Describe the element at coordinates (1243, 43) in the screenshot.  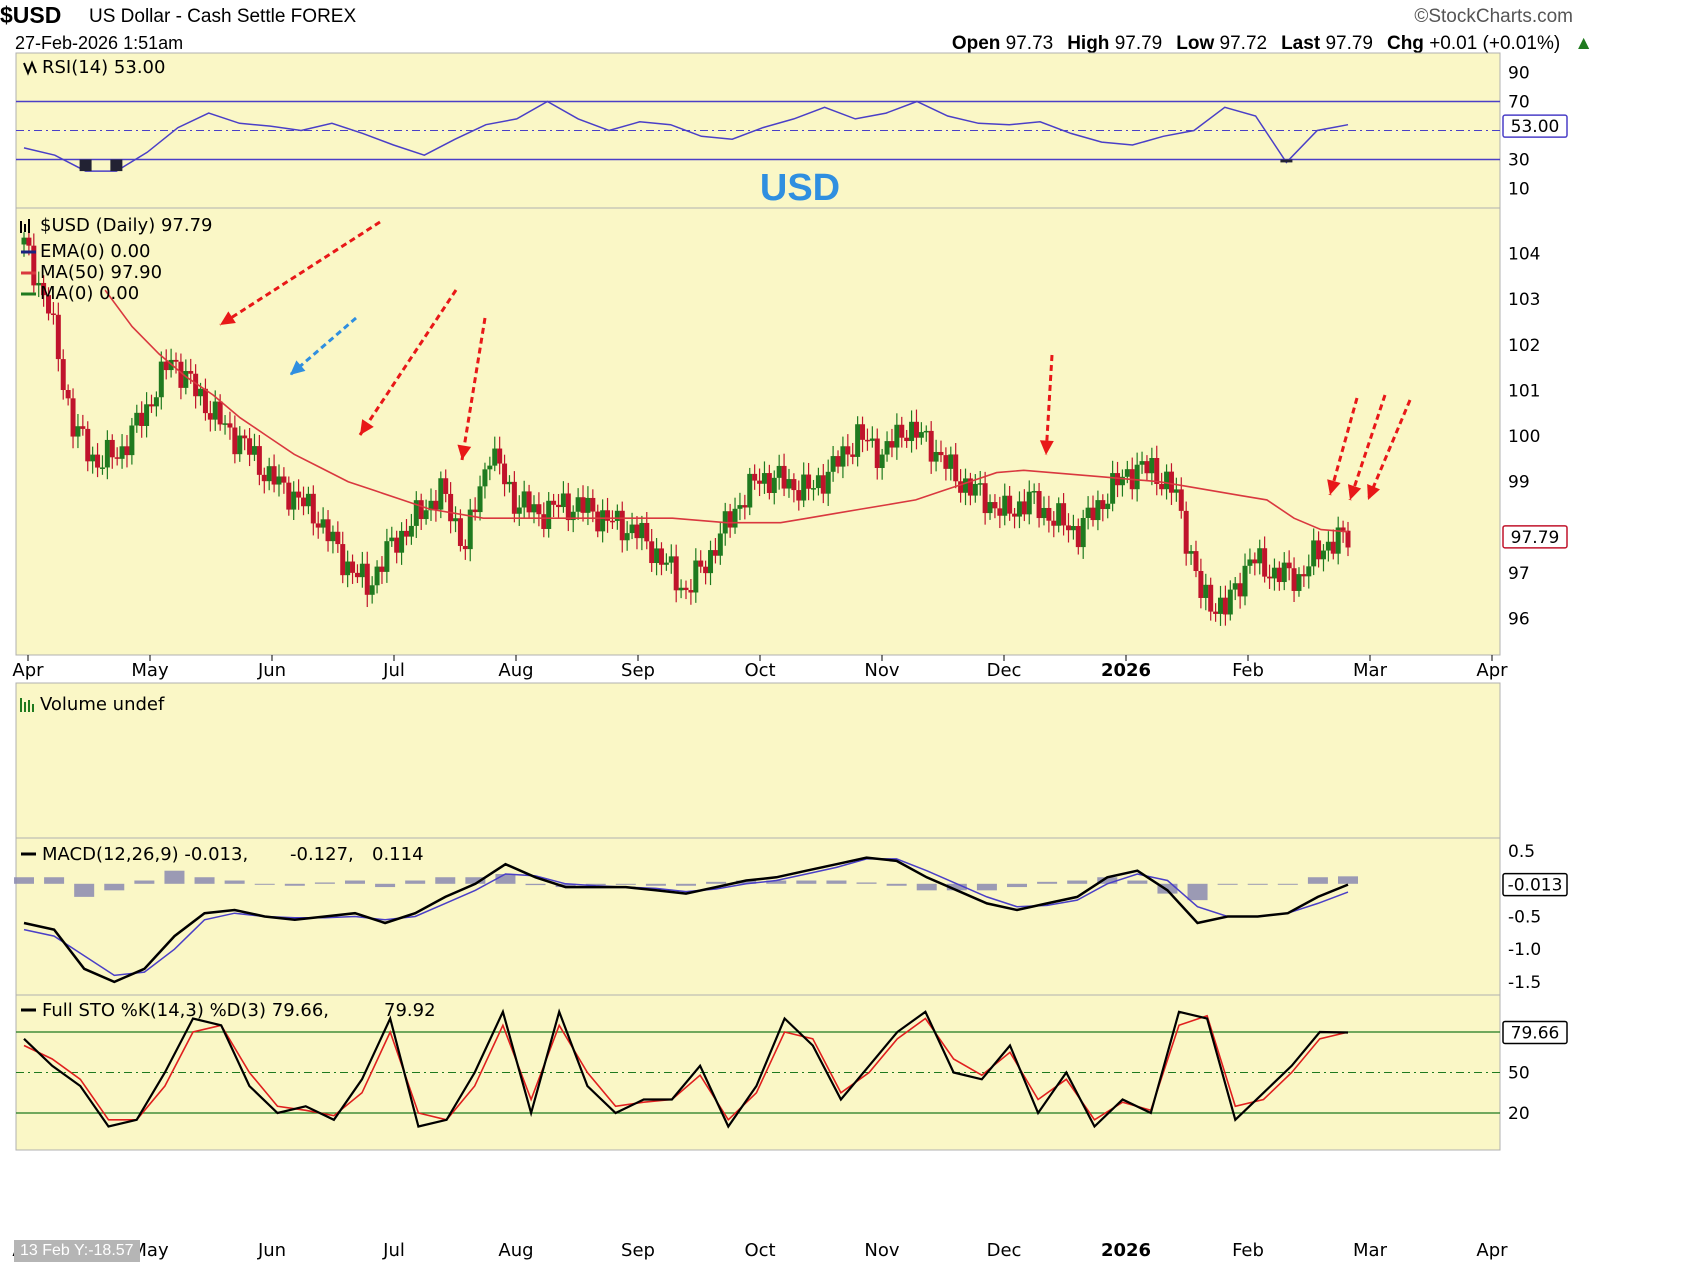
I see `ohlc-value-low: 97.72` at that location.